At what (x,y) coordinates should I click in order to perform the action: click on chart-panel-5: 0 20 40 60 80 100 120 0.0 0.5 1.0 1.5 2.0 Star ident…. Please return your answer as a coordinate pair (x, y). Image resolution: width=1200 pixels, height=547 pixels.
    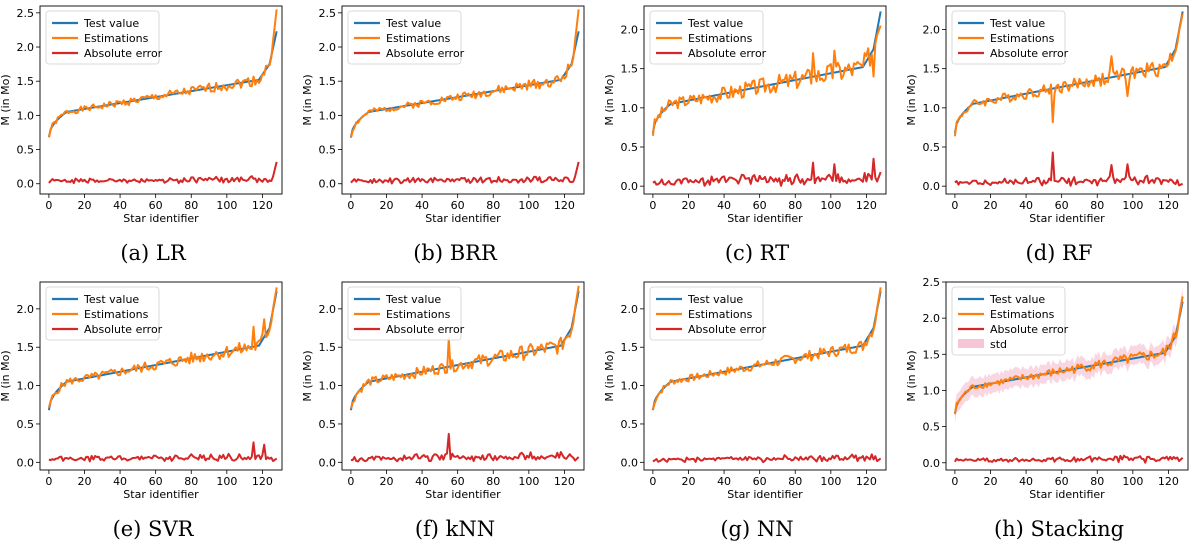
    Looking at the image, I should click on (141, 411).